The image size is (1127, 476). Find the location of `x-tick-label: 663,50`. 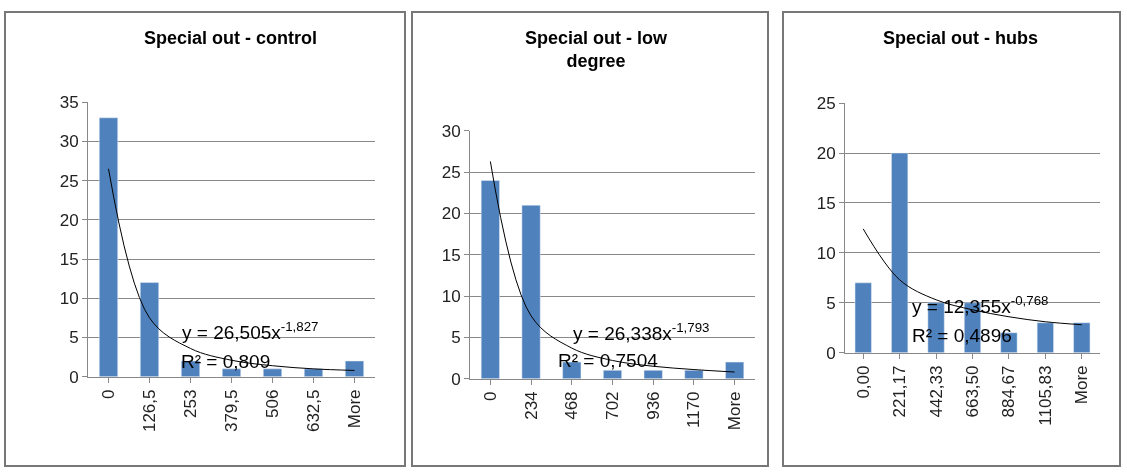

x-tick-label: 663,50 is located at coordinates (973, 391).